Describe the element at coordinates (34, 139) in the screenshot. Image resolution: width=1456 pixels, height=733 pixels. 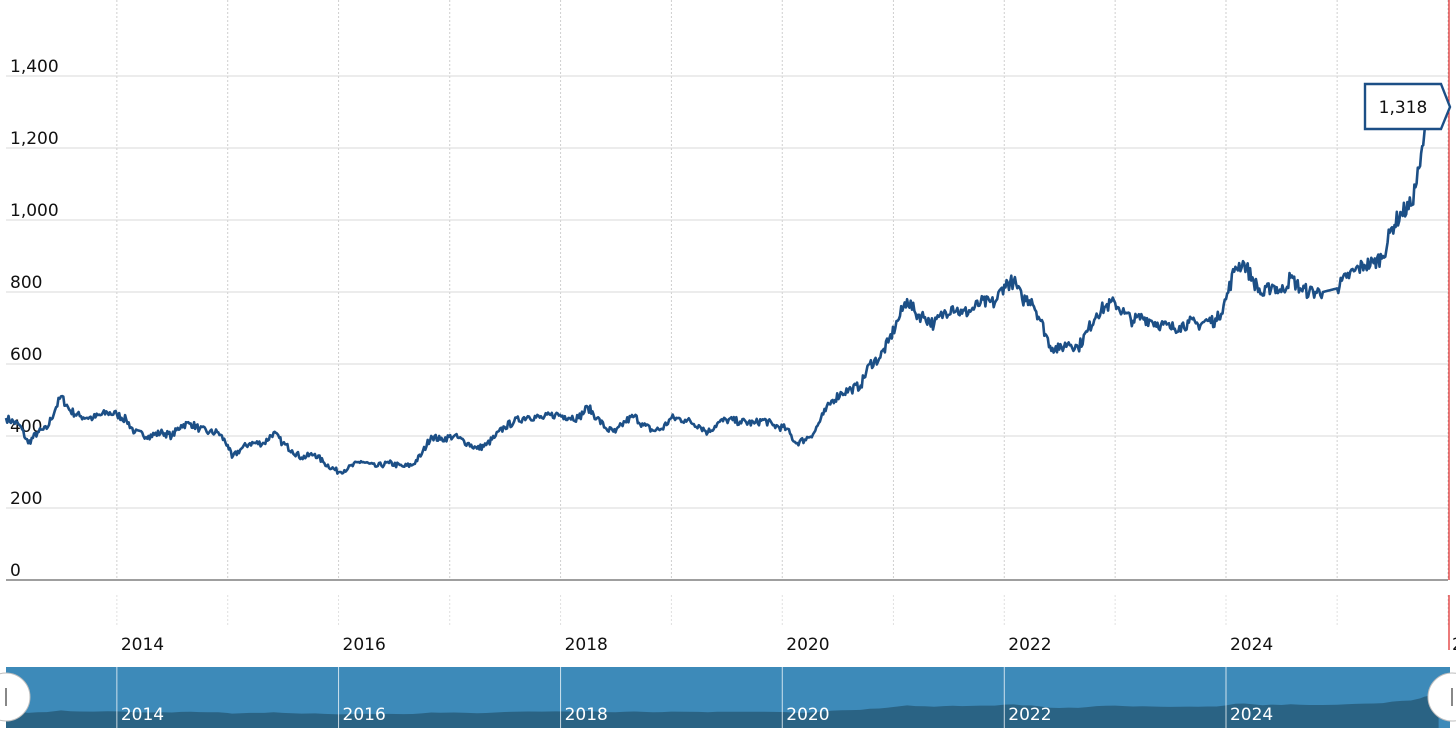
I see `y-tick-label: 1,200` at that location.